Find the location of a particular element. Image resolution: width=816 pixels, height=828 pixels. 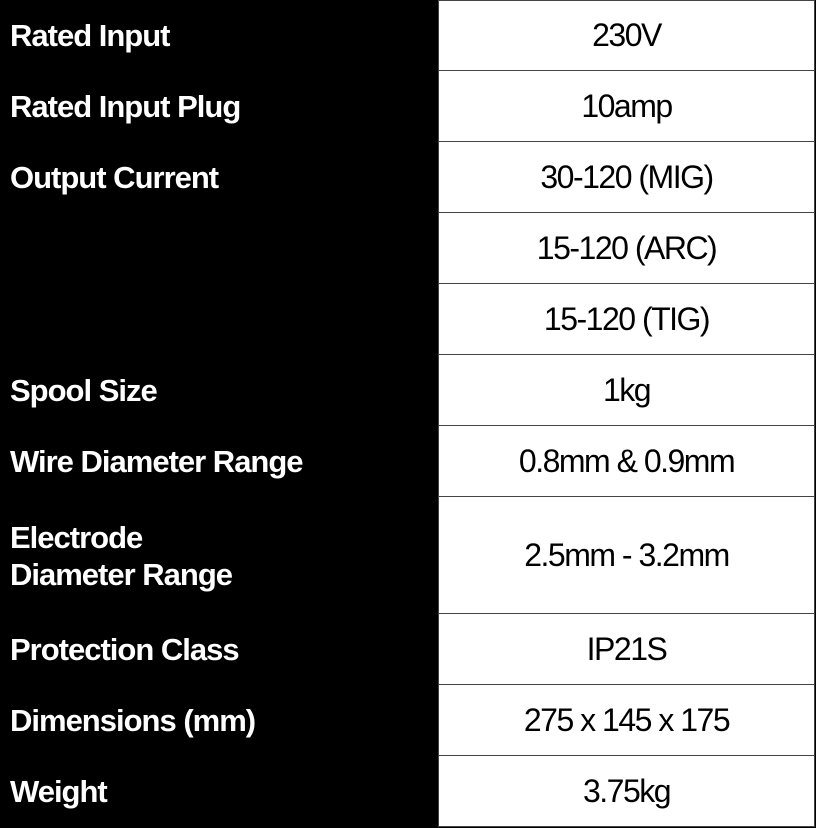

spec-label: Electrode Diameter Range is located at coordinates (220, 555).